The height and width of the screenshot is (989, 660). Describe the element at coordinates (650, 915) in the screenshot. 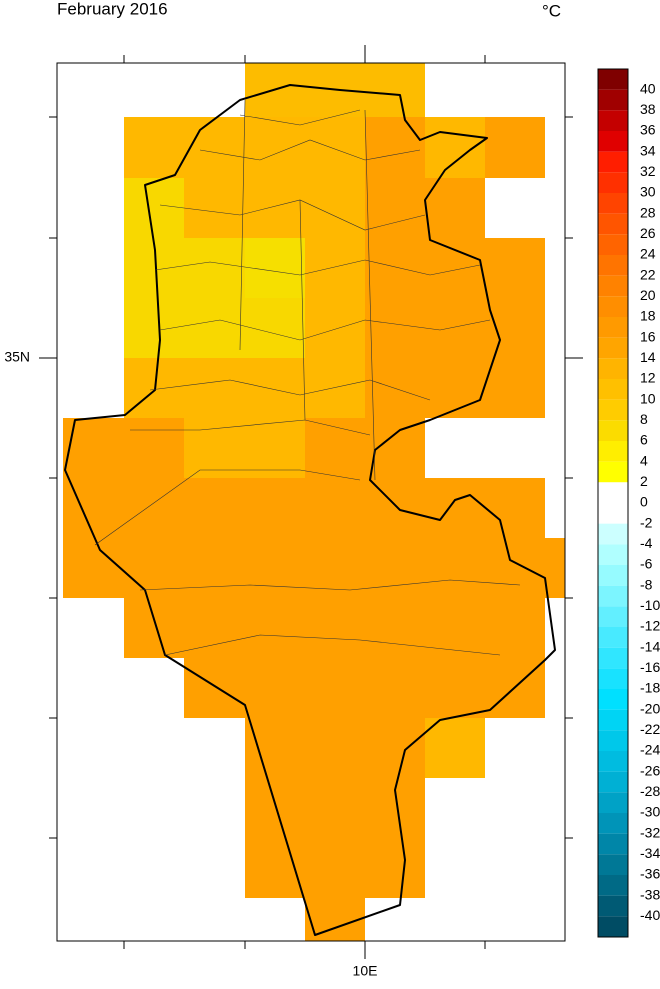

I see `colorbar-label: -40` at that location.